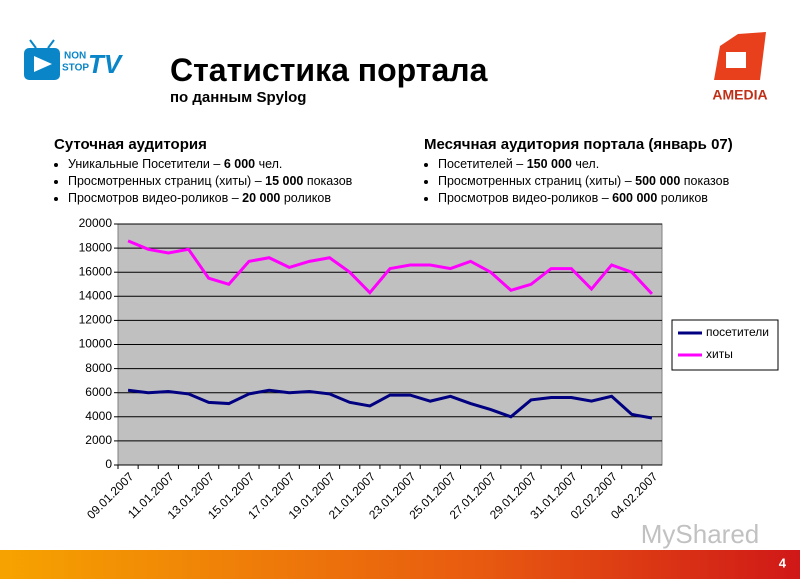 This screenshot has height=579, width=800. What do you see at coordinates (635, 198) in the screenshot?
I see `item-text: 600 000` at bounding box center [635, 198].